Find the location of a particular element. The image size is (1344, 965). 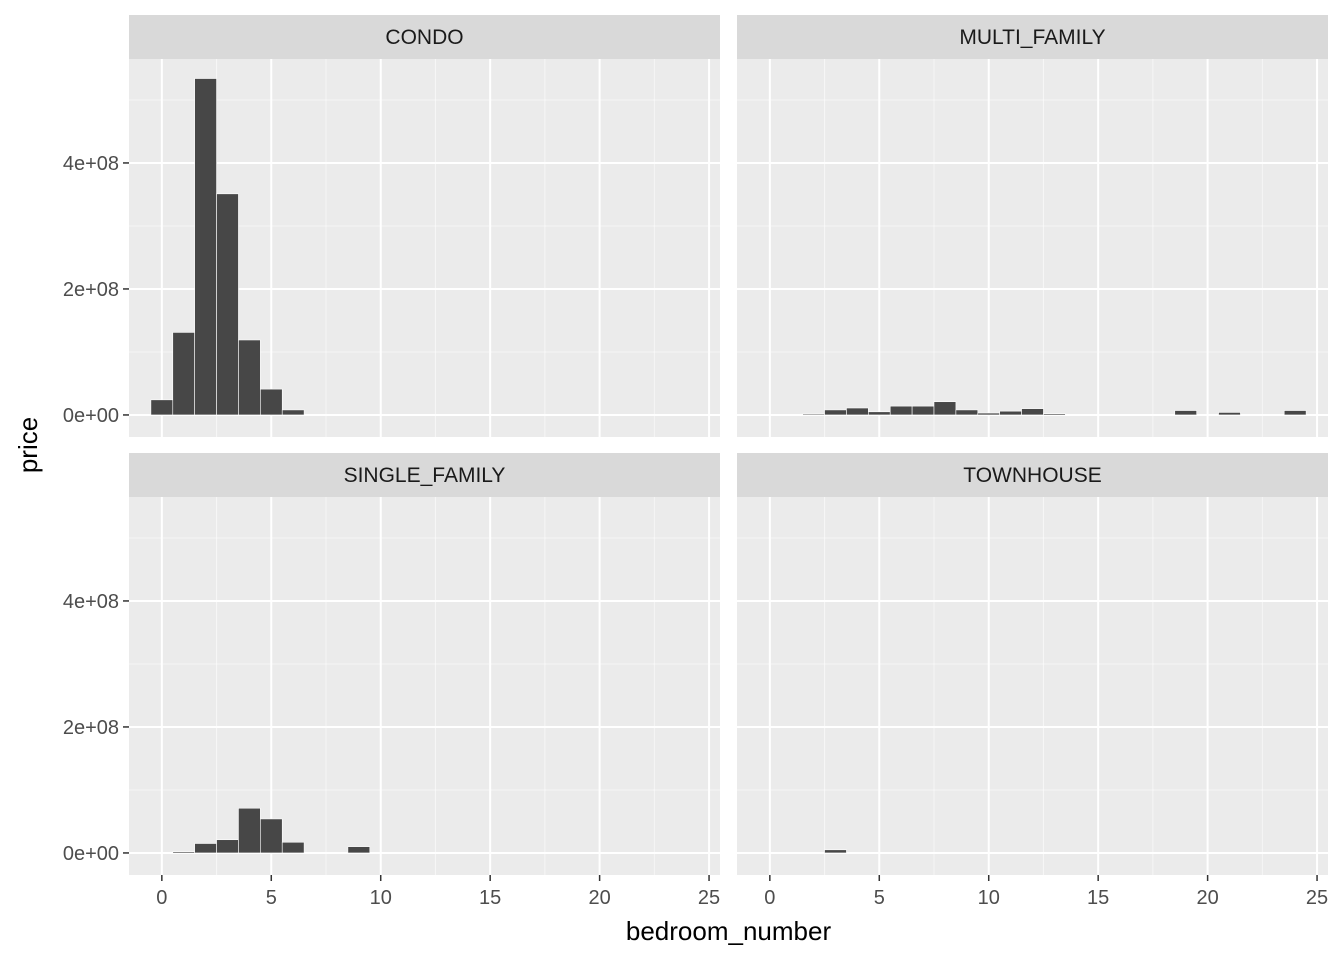

facet-strip-label: TOWNHOUSE is located at coordinates (1032, 475).